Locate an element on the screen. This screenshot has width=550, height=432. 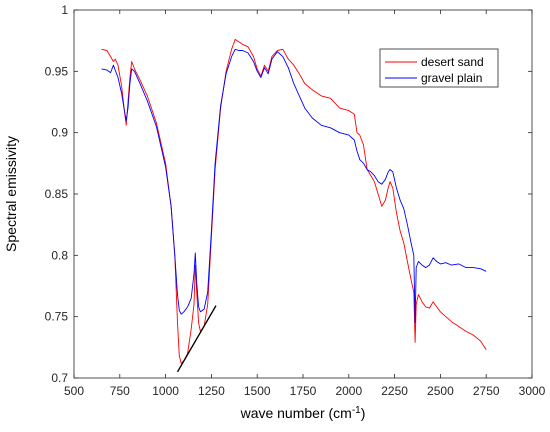
y-tick-label: 0.7 is located at coordinates (59, 378).